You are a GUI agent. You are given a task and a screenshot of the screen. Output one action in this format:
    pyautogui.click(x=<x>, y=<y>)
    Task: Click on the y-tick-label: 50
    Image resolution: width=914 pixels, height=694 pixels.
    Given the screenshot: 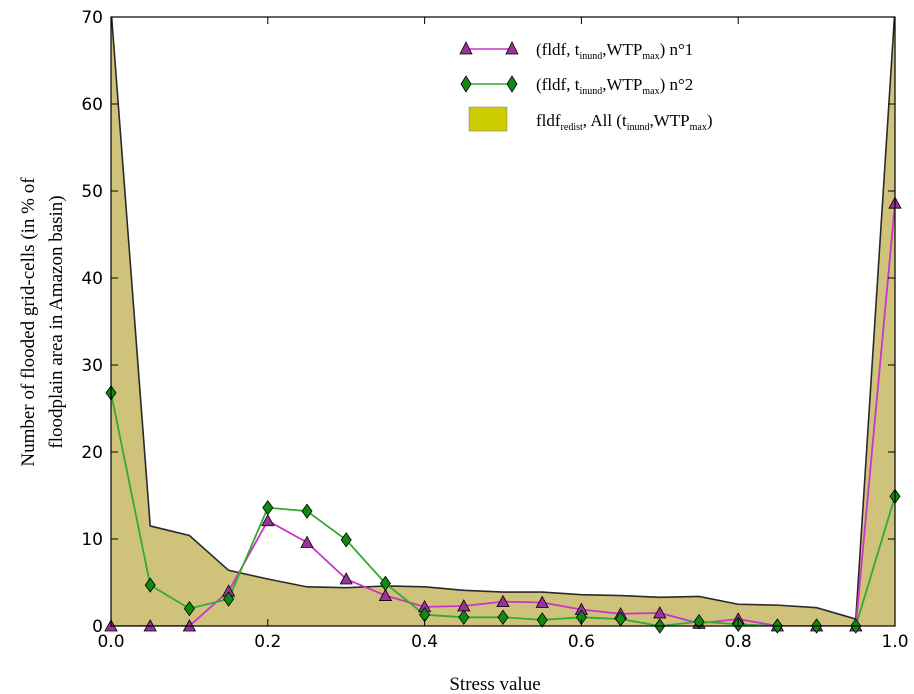 What is the action you would take?
    pyautogui.click(x=92, y=192)
    